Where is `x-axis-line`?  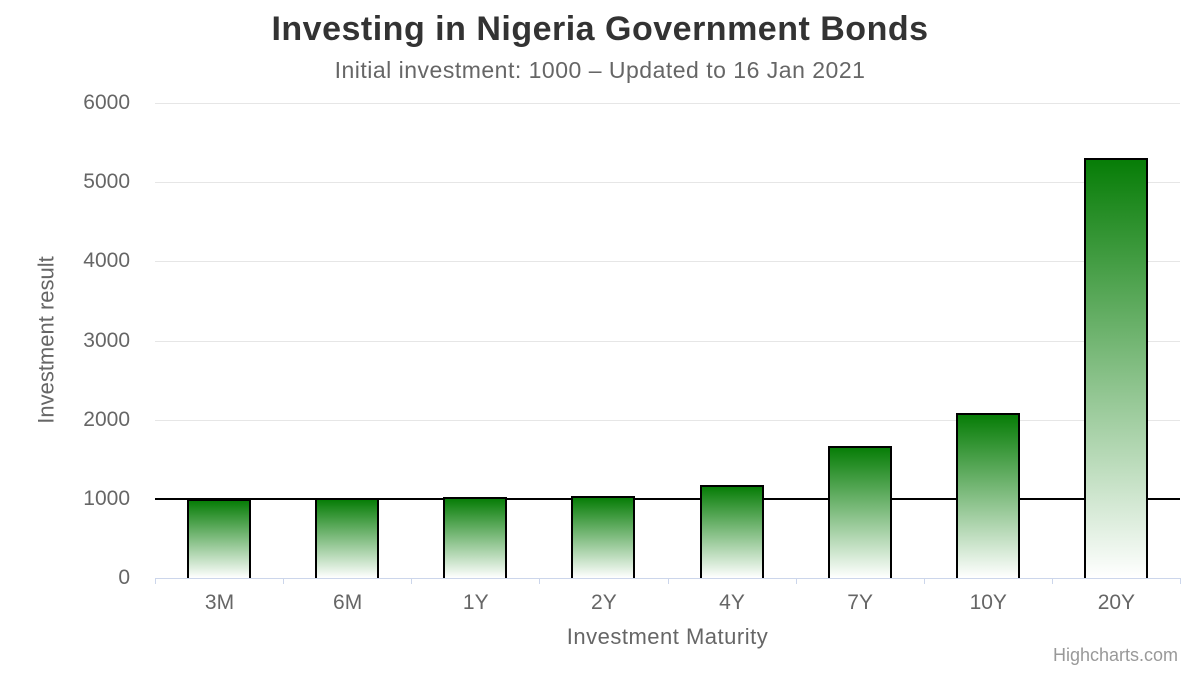
x-axis-line is located at coordinates (667, 578).